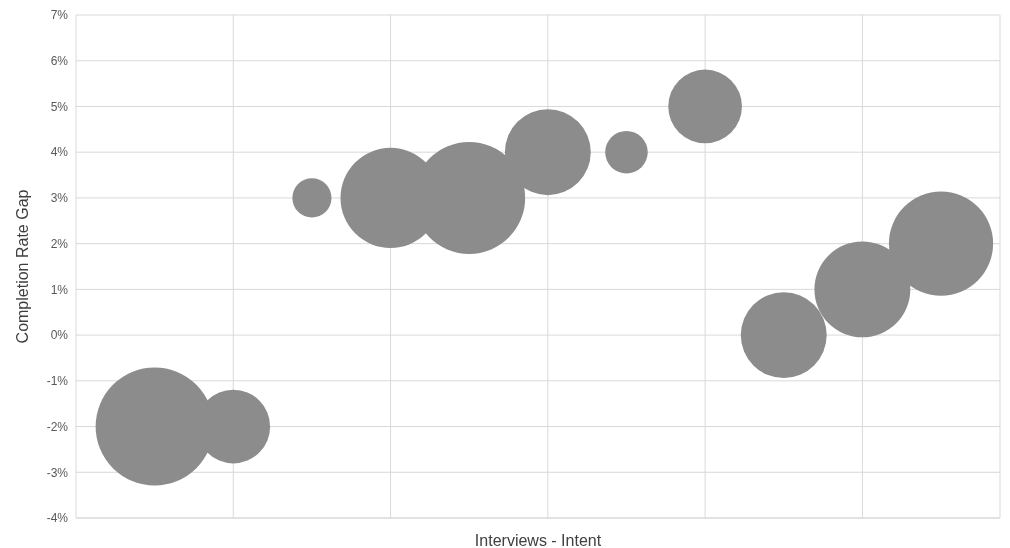  I want to click on y-tick-label: 6%, so click(59, 60).